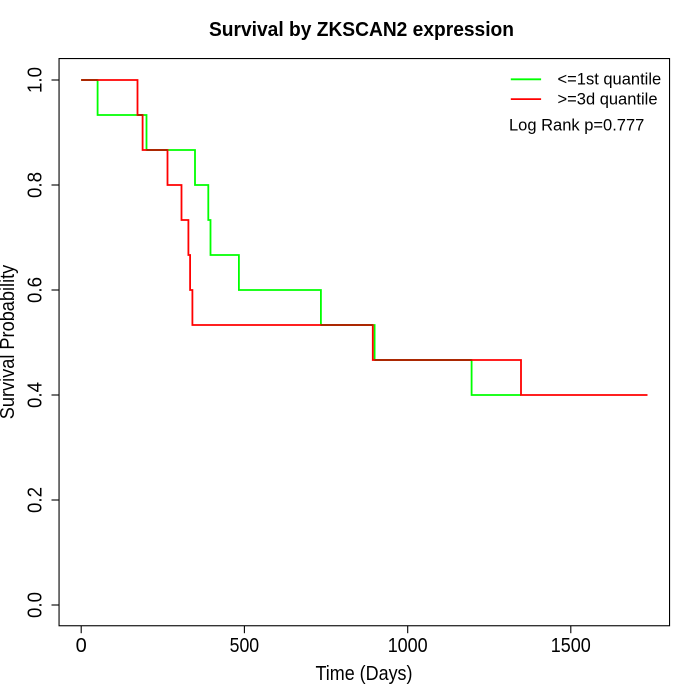 Image resolution: width=700 pixels, height=700 pixels. I want to click on svg-text: <=1st quantile, so click(610, 80).